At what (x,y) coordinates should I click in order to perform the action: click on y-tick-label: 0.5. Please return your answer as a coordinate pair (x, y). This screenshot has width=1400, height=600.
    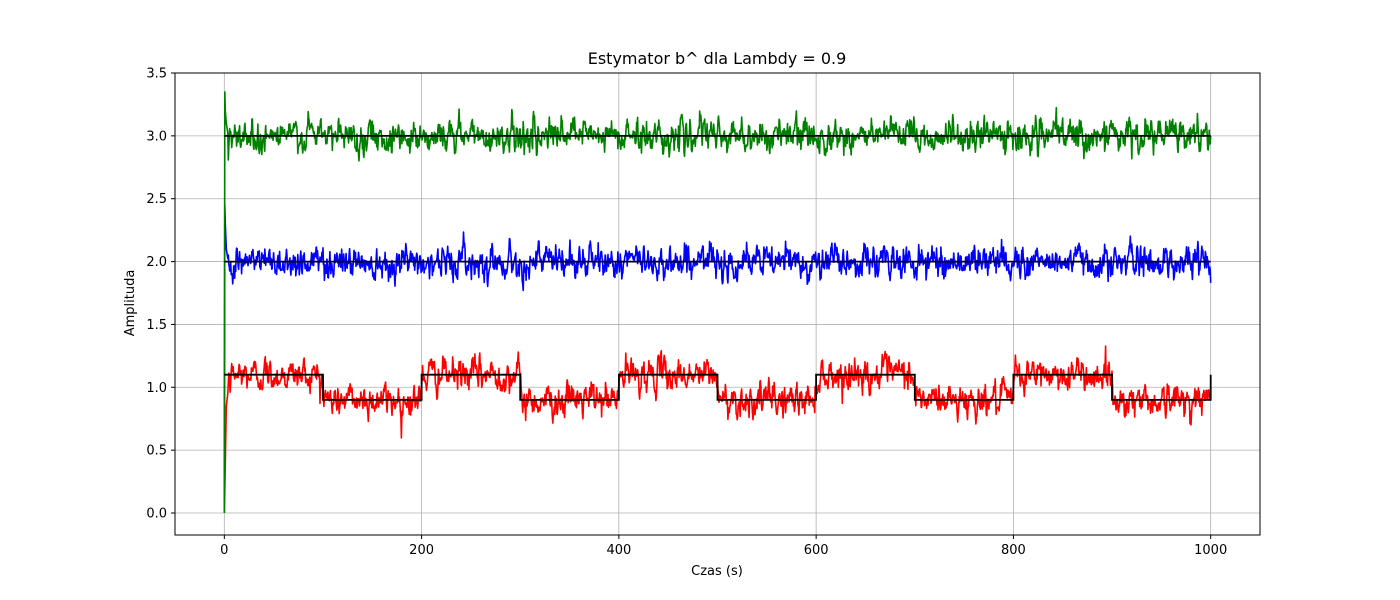
    Looking at the image, I should click on (156, 451).